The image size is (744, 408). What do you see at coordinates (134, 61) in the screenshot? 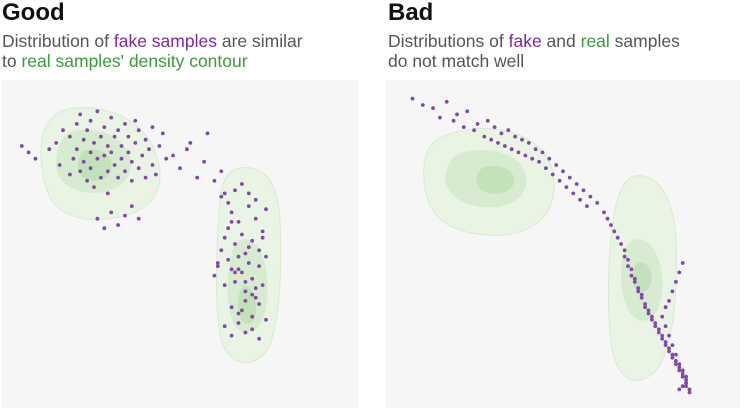
I see `subtitle-good-real-samples: real samples' density contour` at bounding box center [134, 61].